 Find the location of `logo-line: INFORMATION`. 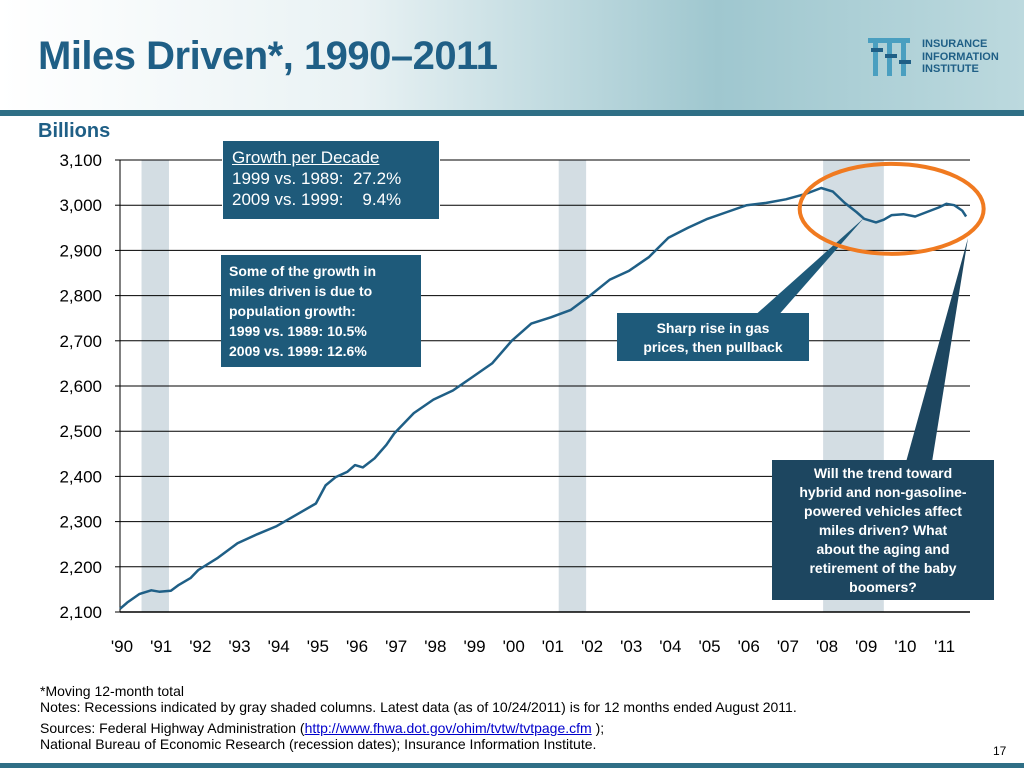

logo-line: INFORMATION is located at coordinates (960, 56).